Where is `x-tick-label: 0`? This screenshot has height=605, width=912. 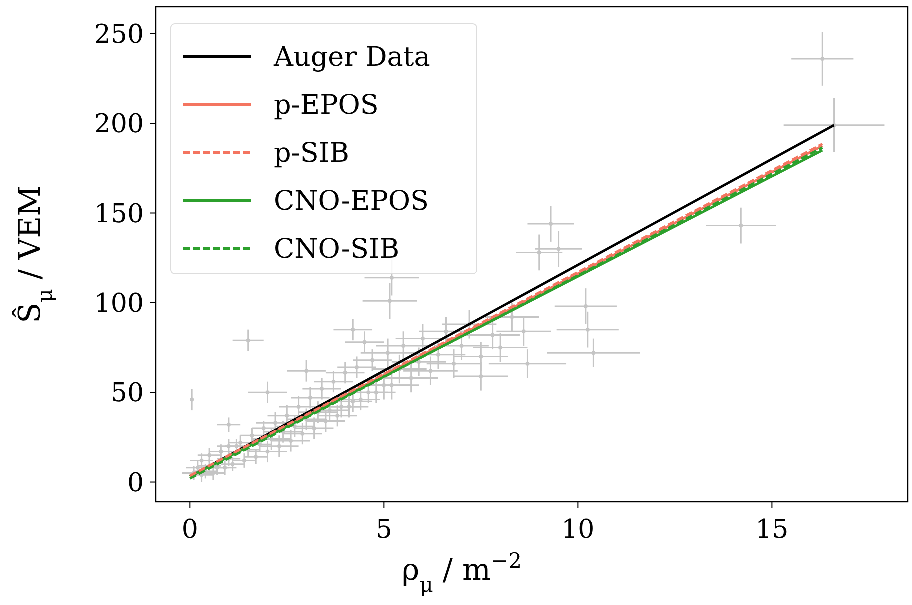 x-tick-label: 0 is located at coordinates (190, 530).